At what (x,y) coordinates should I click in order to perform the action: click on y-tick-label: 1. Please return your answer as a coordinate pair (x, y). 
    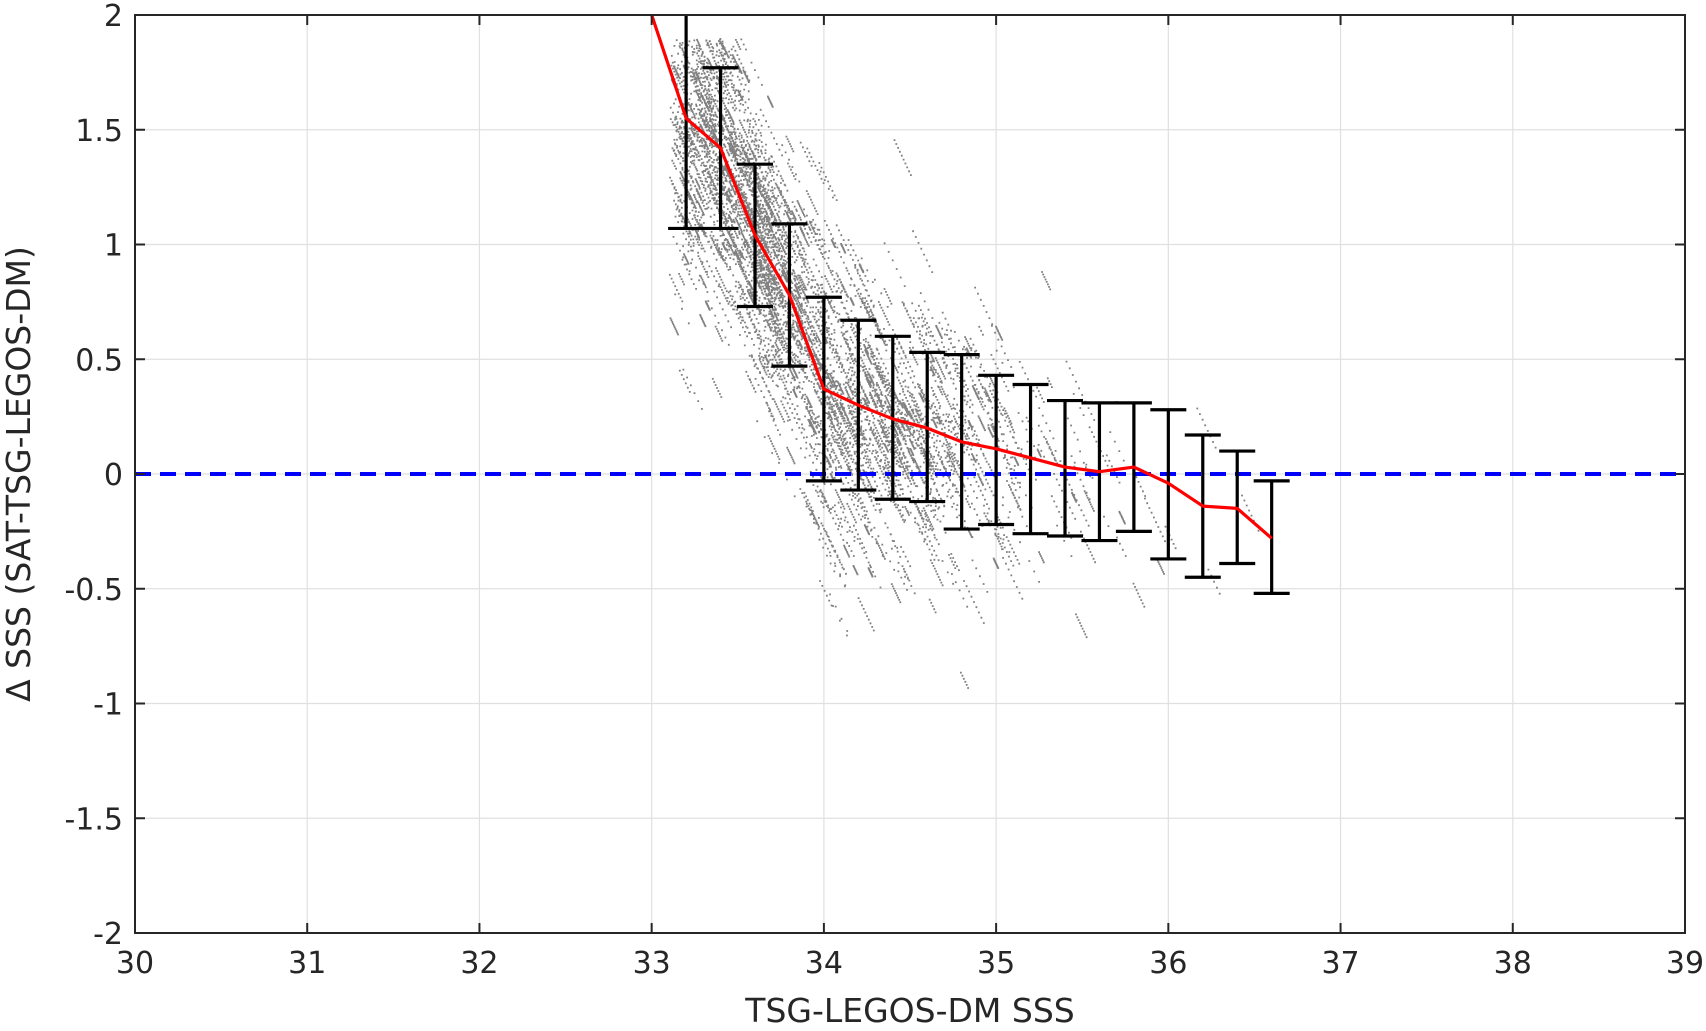
    Looking at the image, I should click on (113, 246).